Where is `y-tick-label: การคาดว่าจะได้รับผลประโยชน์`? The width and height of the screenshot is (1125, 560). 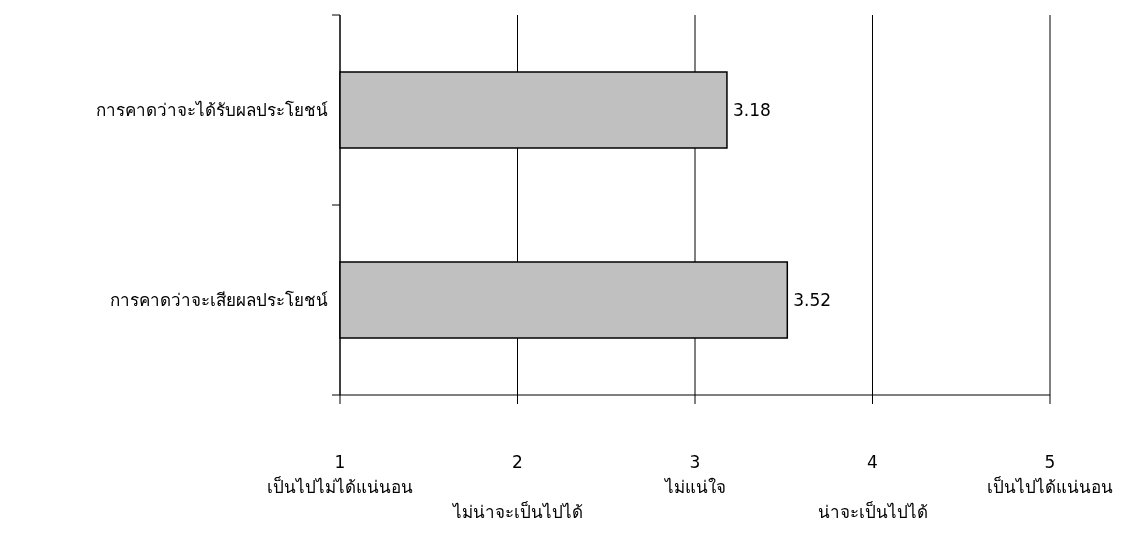
y-tick-label: การคาดว่าจะได้รับผลประโยชน์ is located at coordinates (212, 109).